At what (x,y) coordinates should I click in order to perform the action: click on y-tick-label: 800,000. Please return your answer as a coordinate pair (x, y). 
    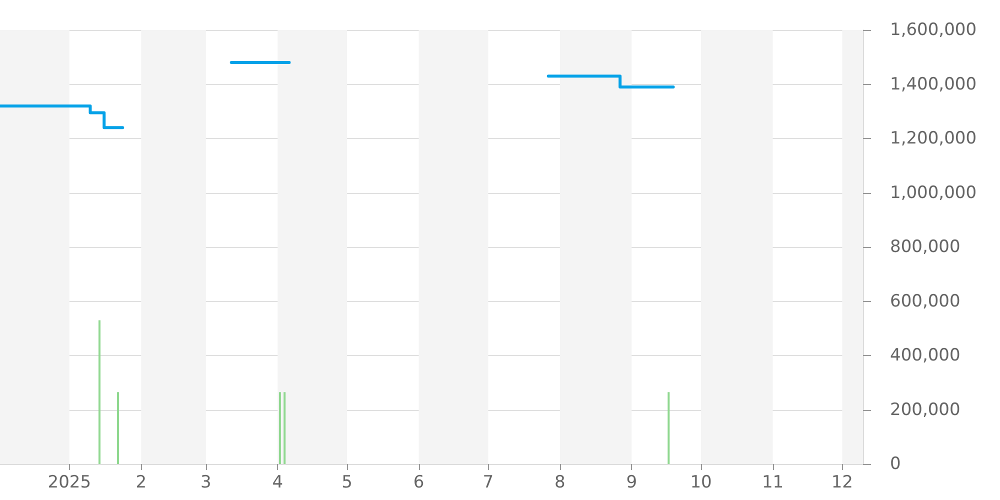
    Looking at the image, I should click on (925, 247).